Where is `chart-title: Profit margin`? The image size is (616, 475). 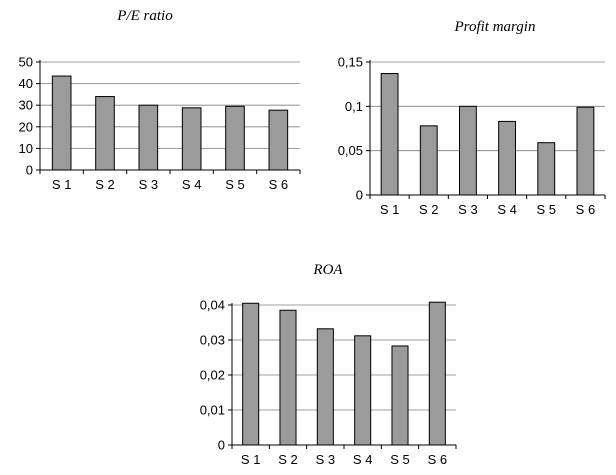 chart-title: Profit margin is located at coordinates (495, 27).